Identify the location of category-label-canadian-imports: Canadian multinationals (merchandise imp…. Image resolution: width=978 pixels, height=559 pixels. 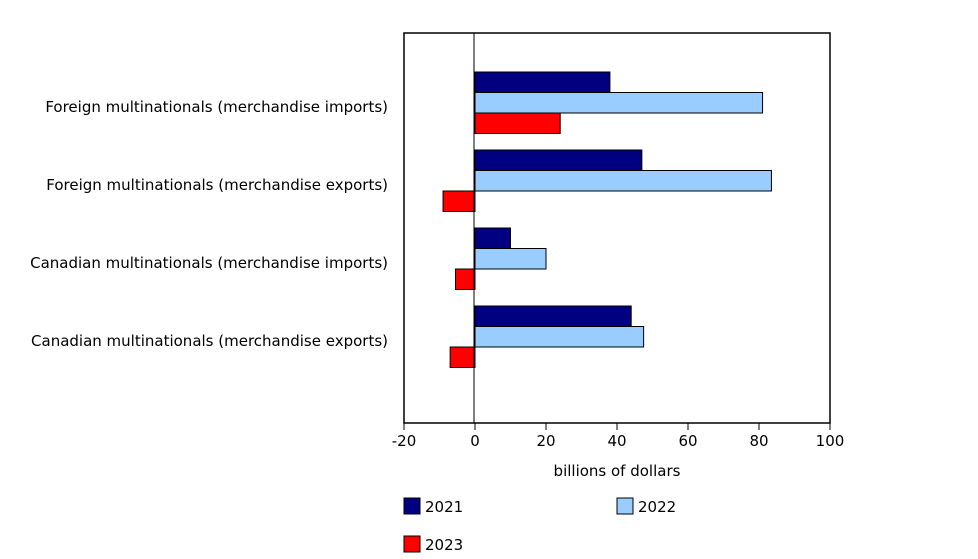
(209, 263).